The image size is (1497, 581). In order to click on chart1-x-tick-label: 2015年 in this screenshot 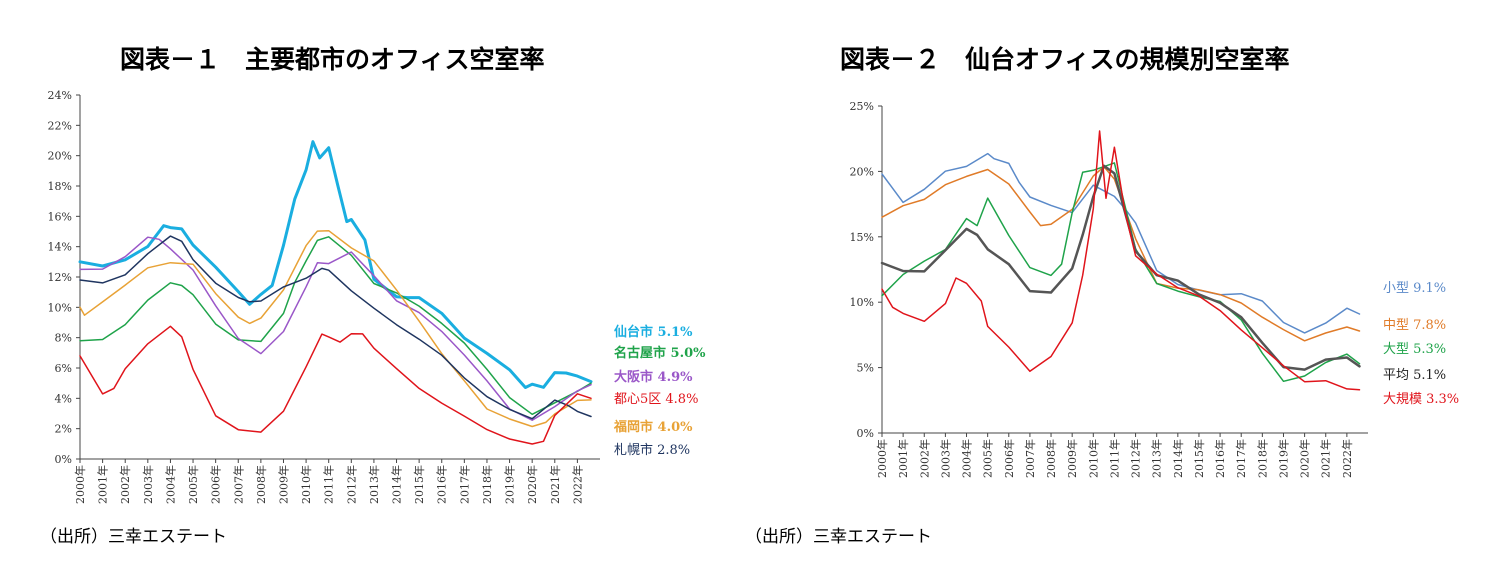, I will do `click(419, 484)`.